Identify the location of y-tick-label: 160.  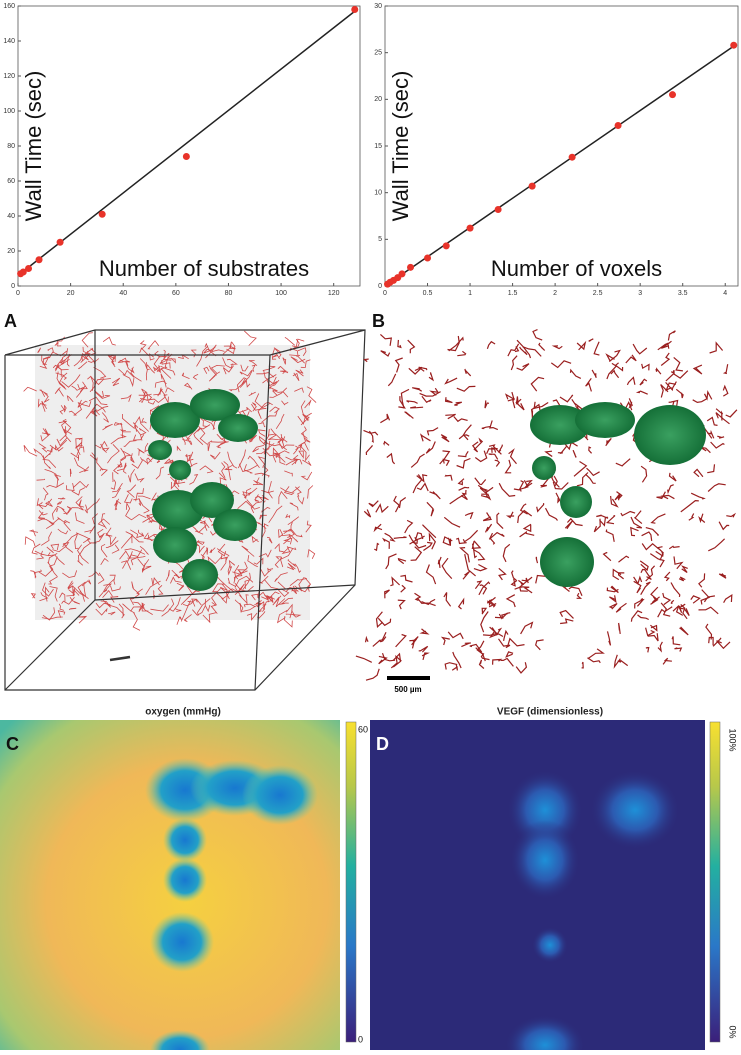
(9, 6).